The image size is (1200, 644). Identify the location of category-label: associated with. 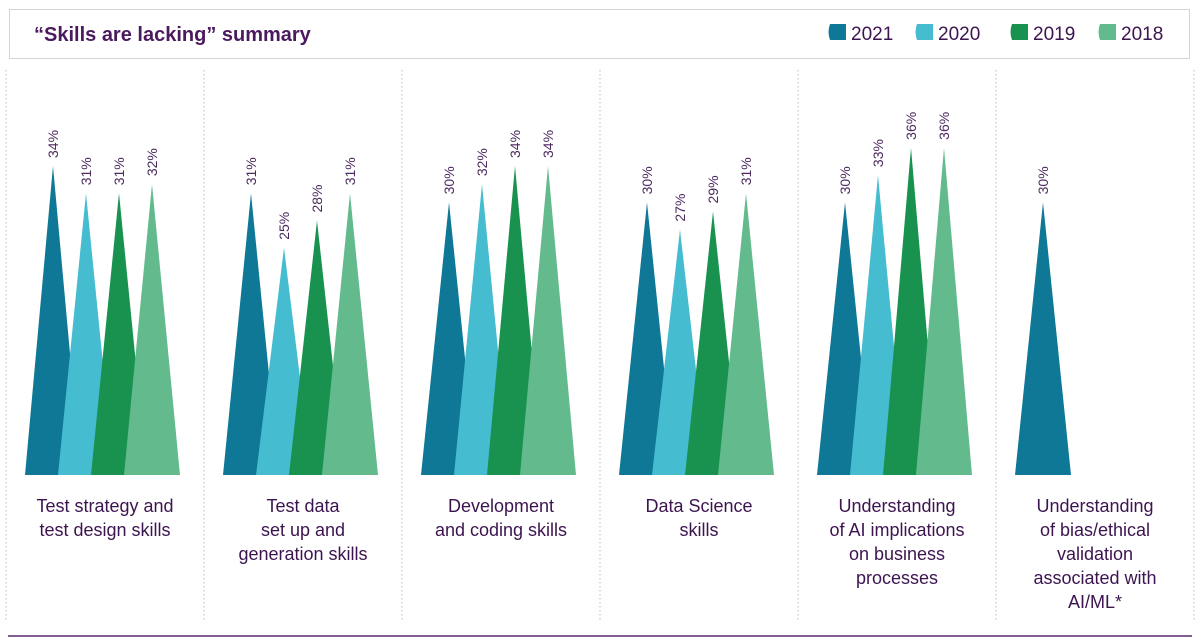
(1094, 578).